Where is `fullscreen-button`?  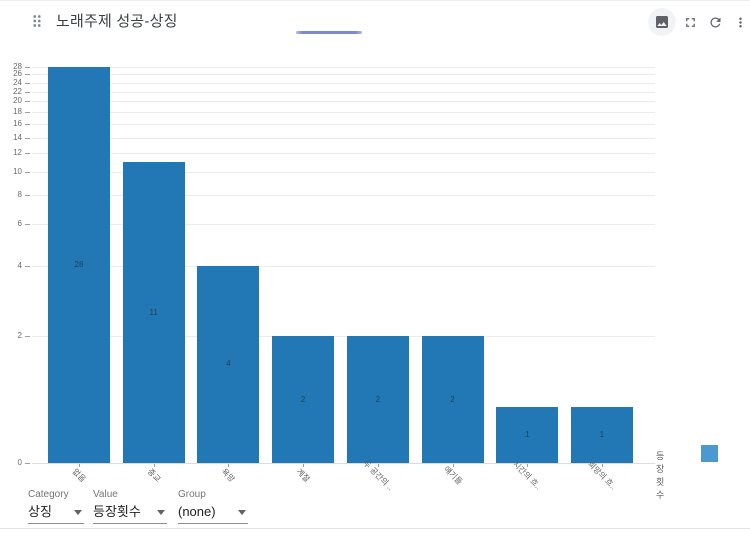
fullscreen-button is located at coordinates (690, 22).